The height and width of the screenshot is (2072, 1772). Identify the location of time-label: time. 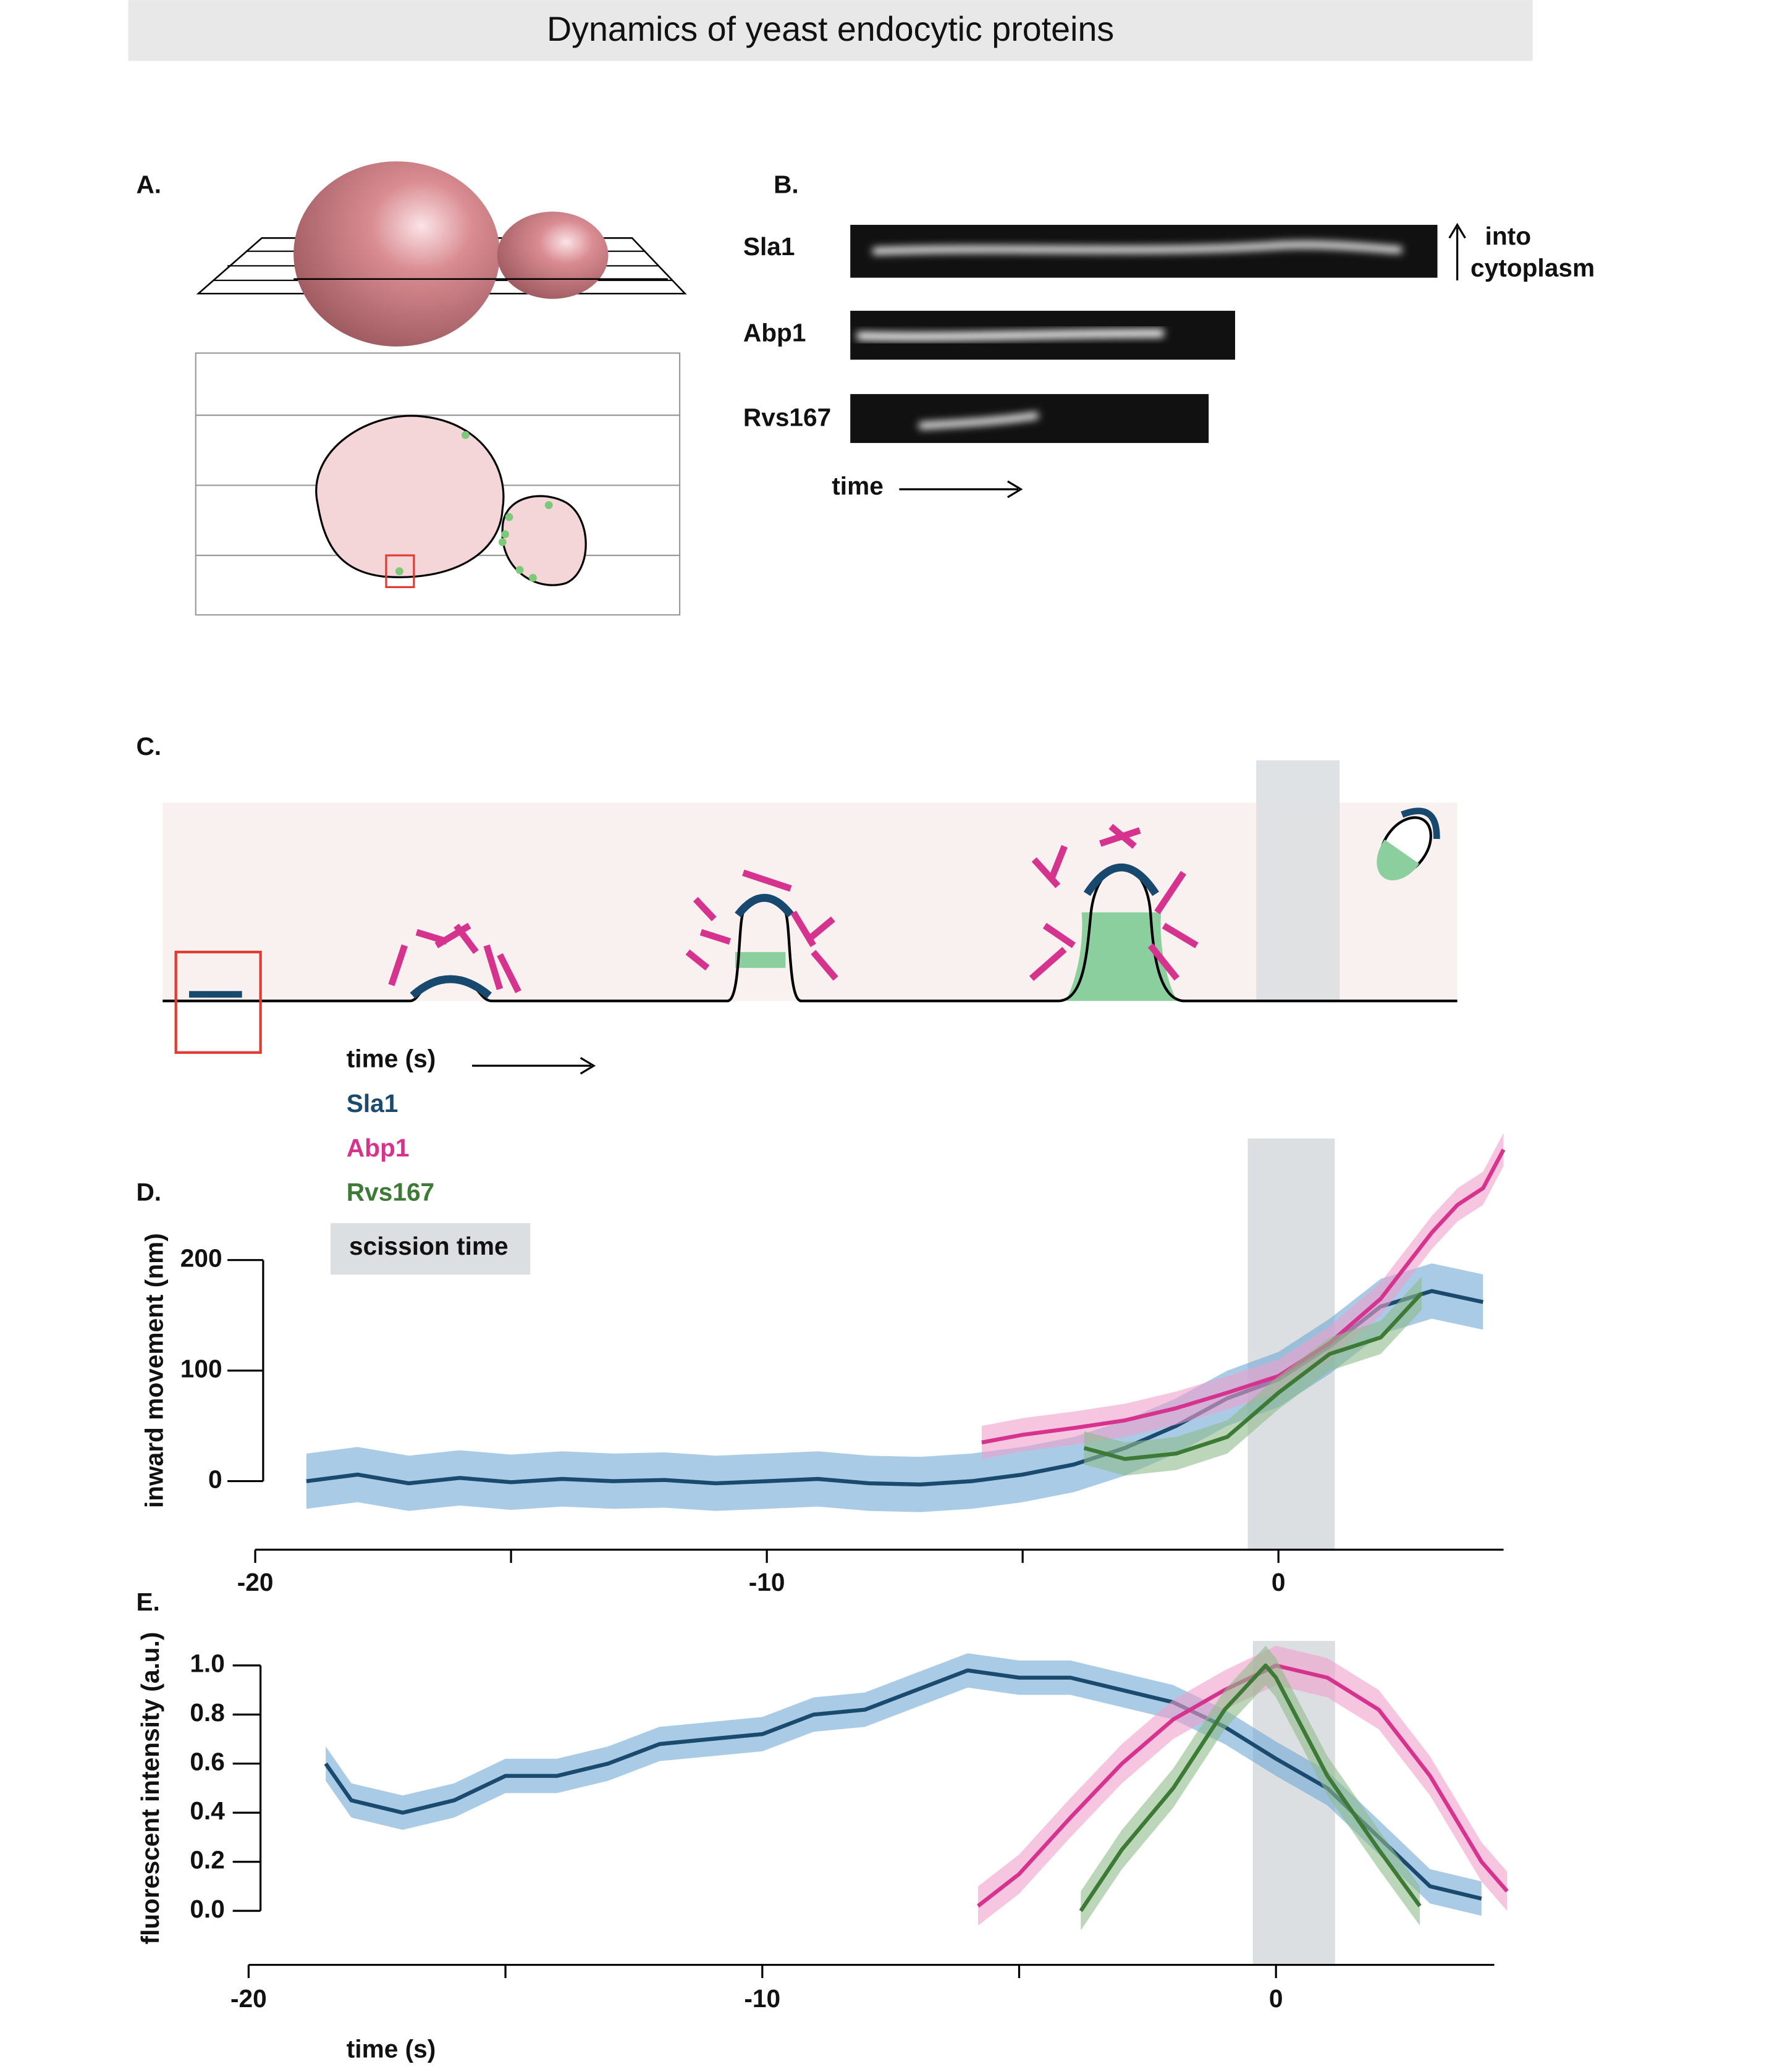
(858, 486).